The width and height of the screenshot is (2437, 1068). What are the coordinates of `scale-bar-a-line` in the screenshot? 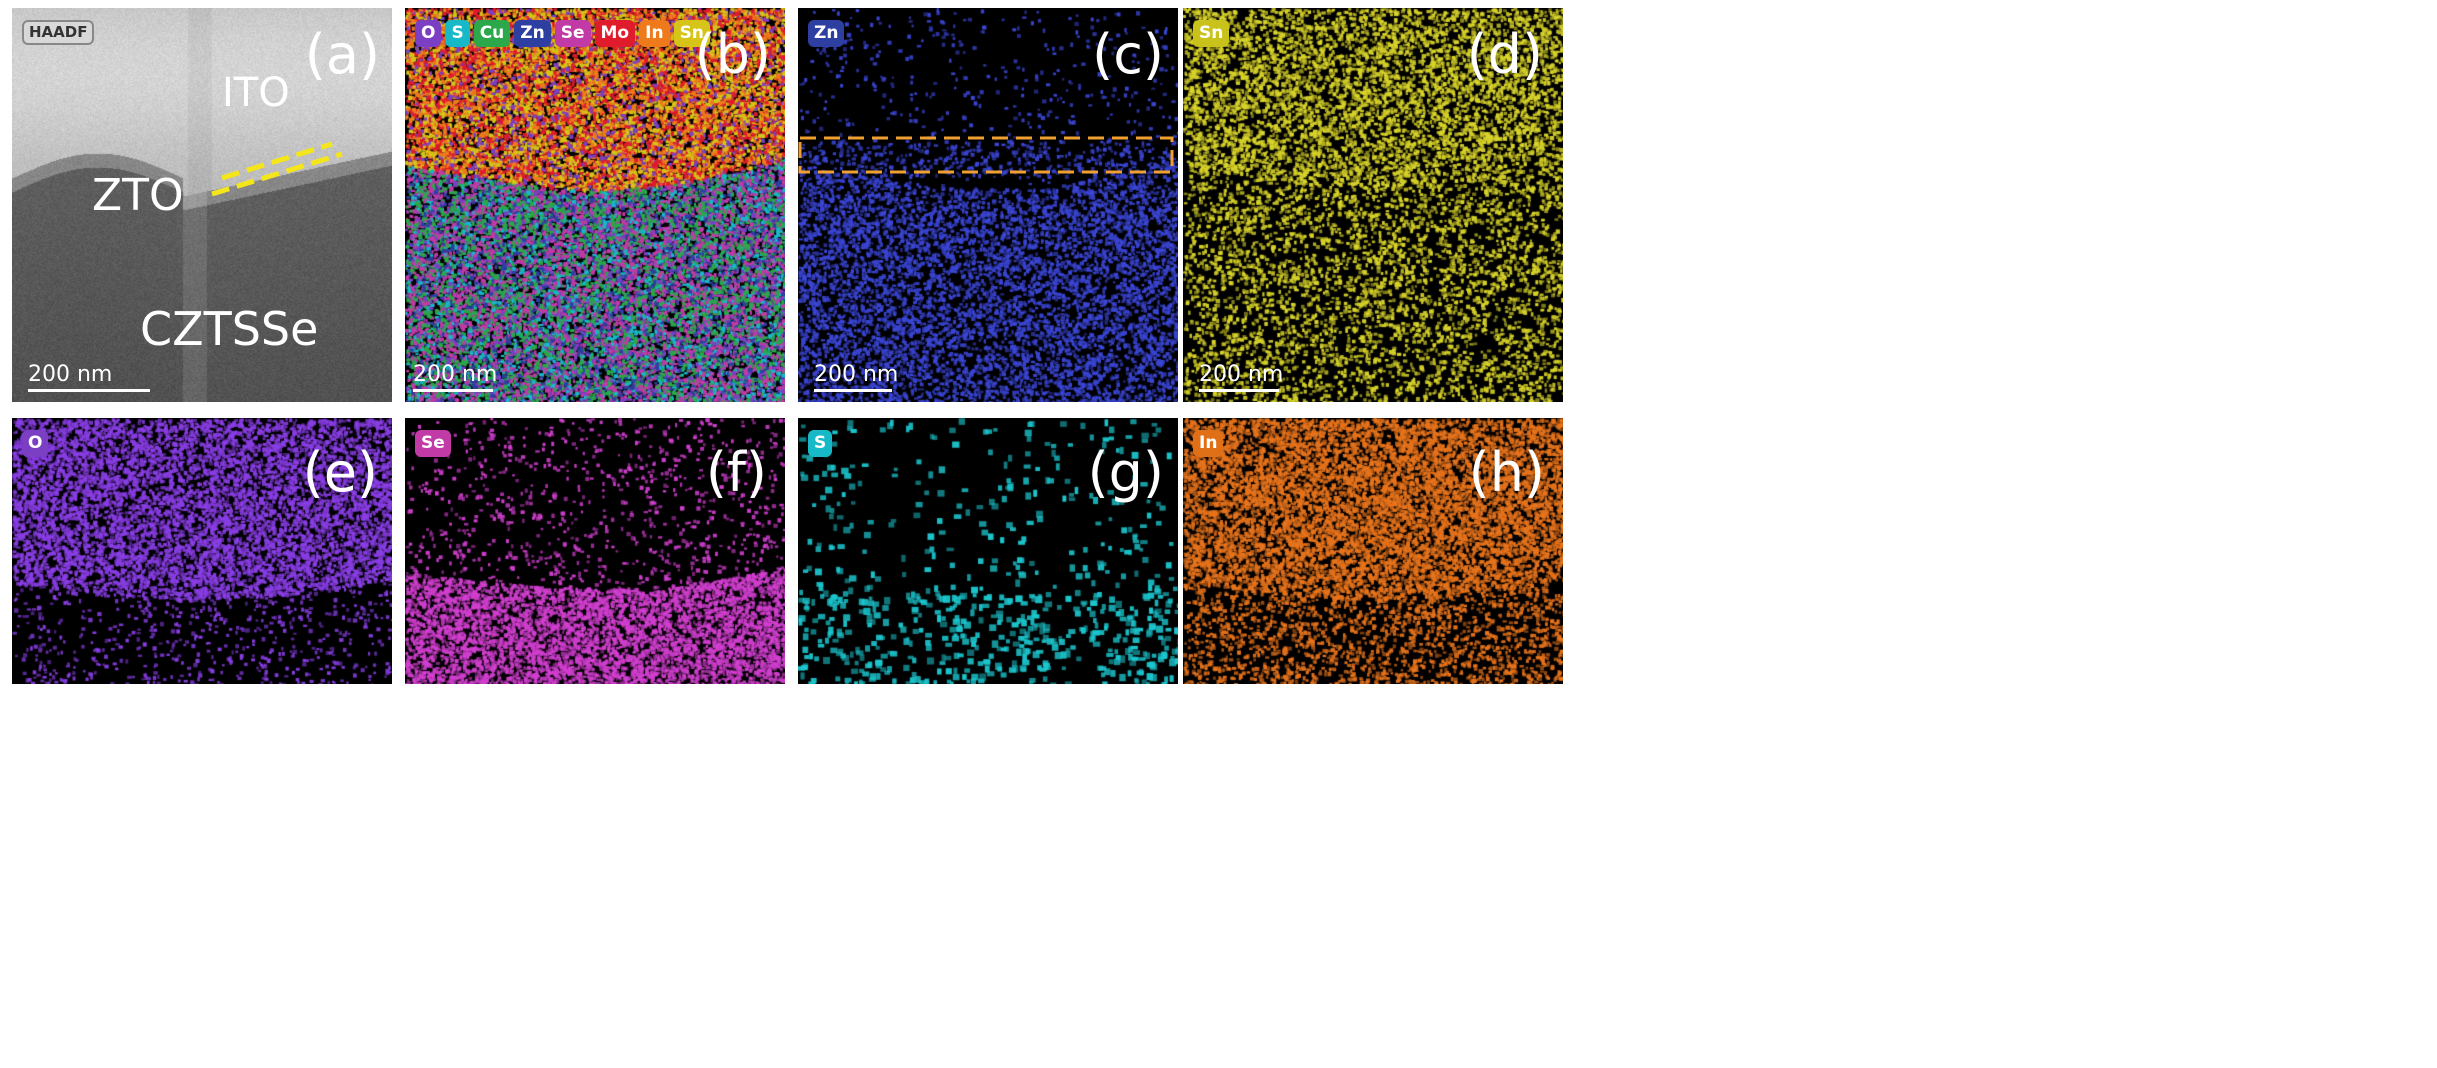 It's located at (89, 390).